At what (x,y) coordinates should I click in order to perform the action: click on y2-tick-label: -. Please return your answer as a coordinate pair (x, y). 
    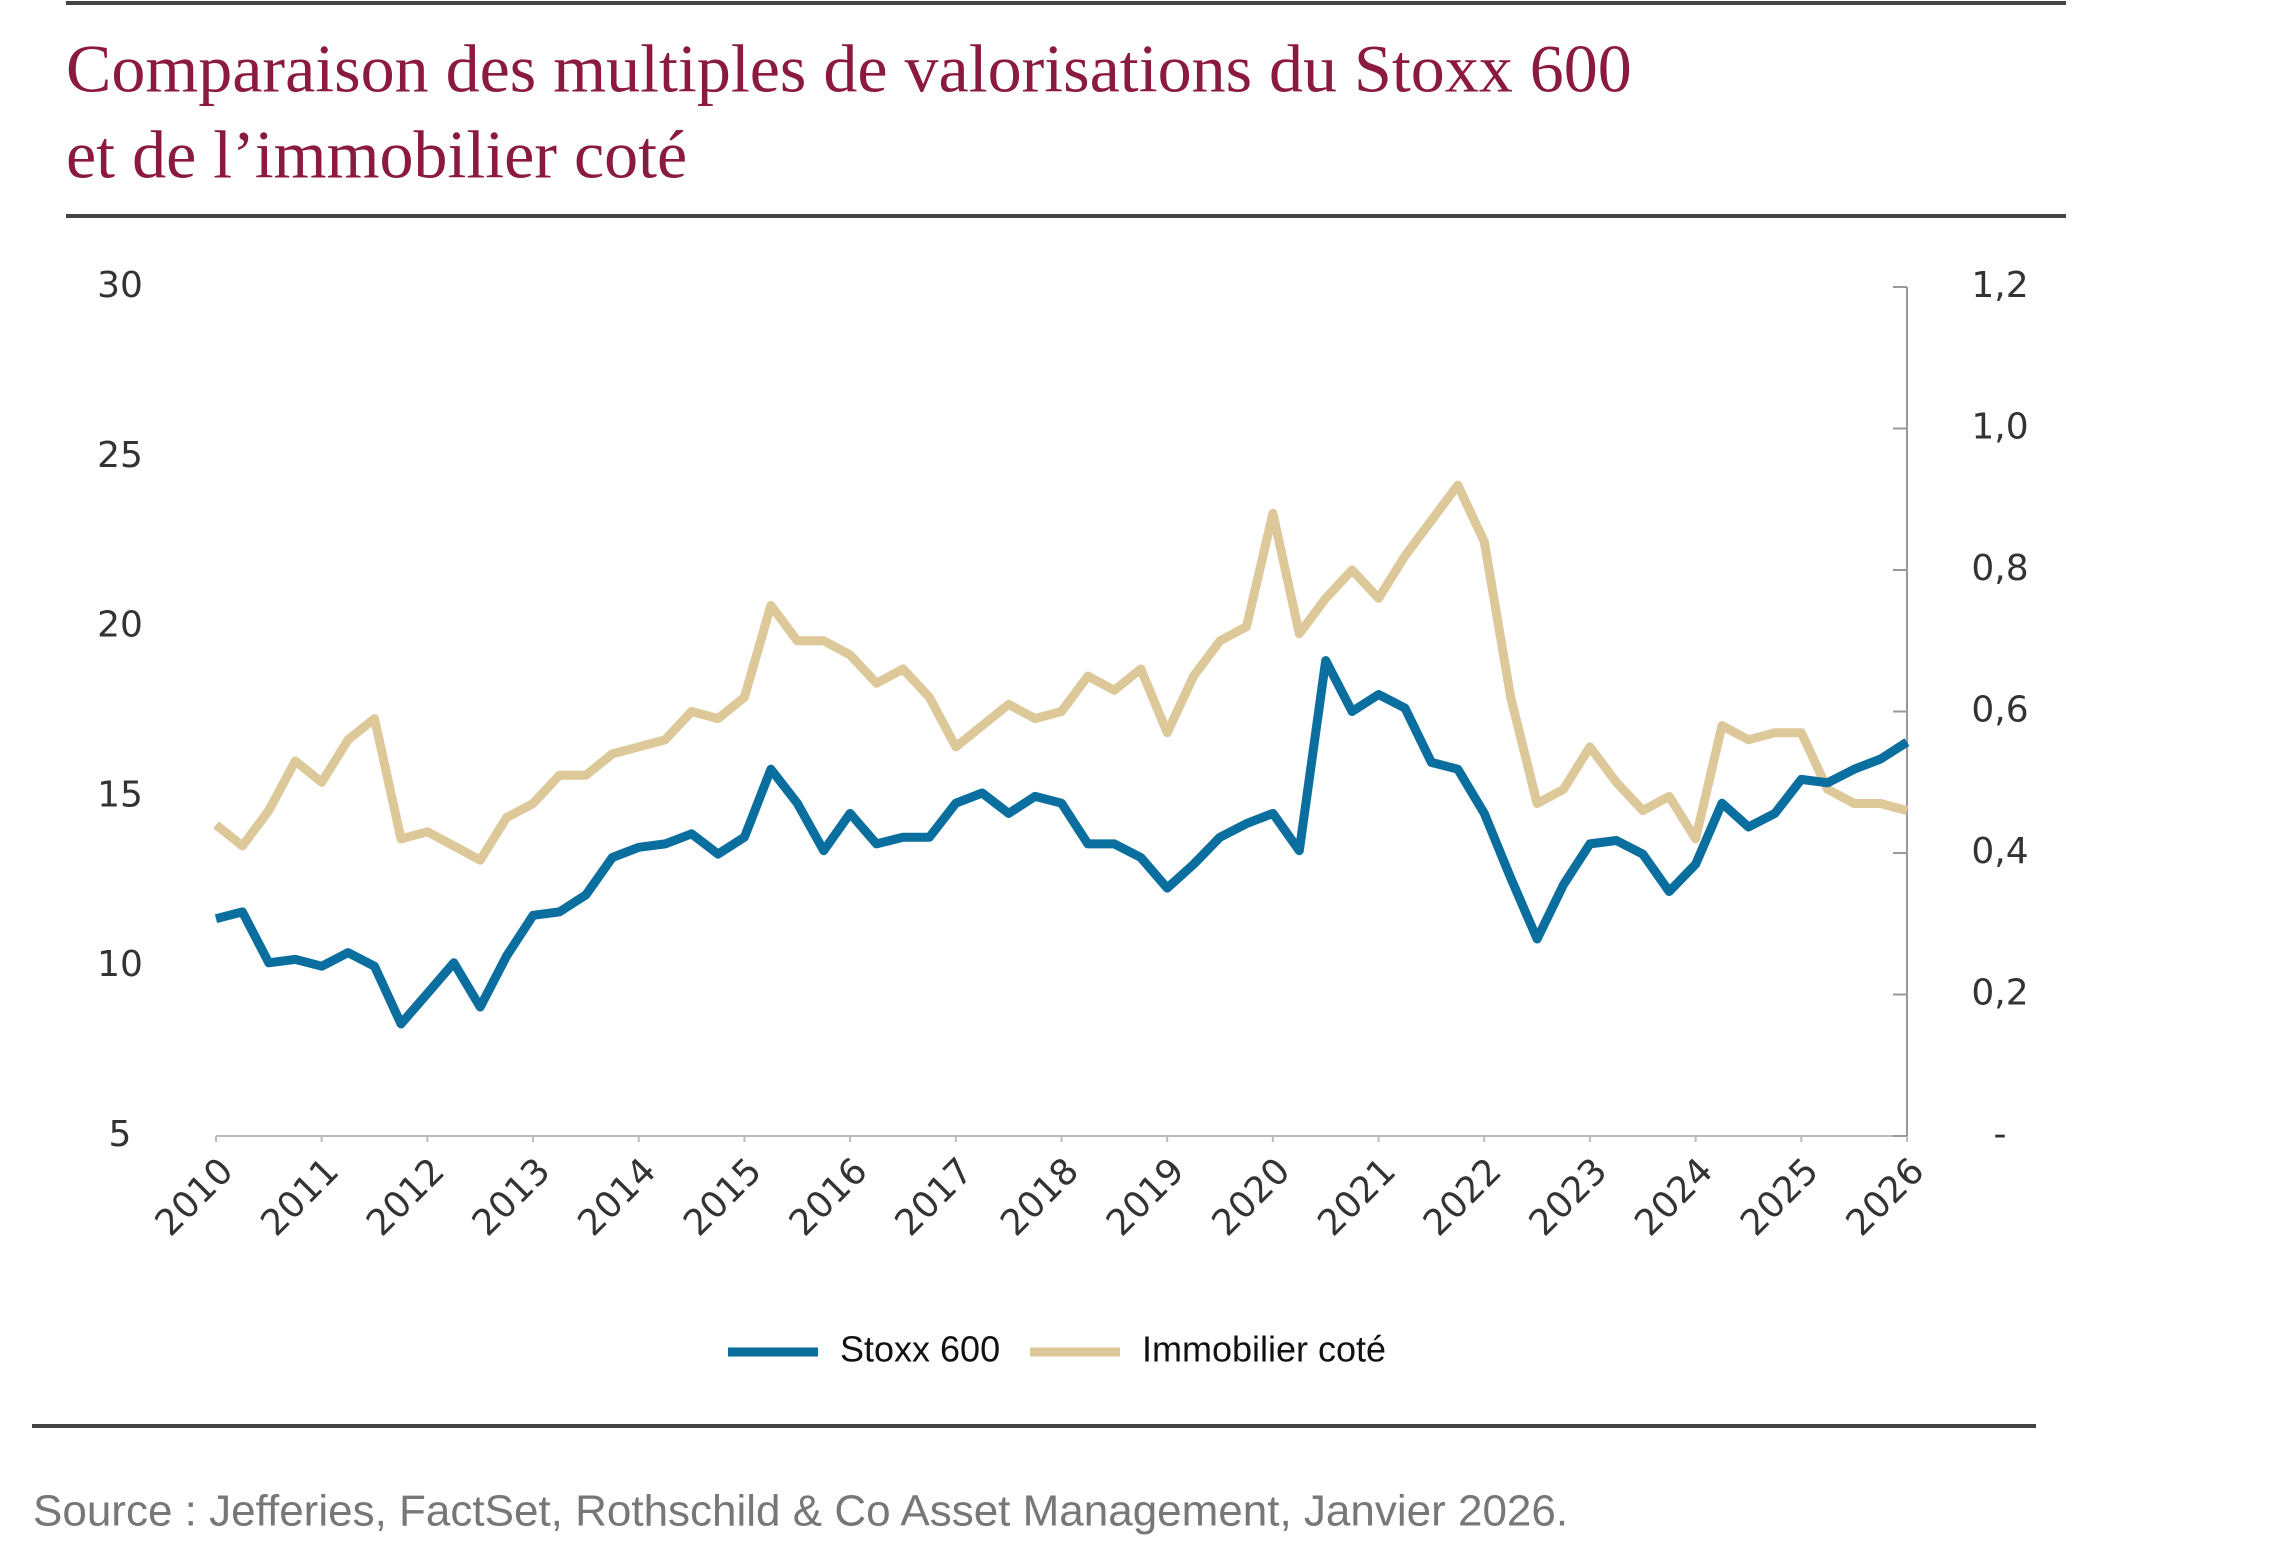
    Looking at the image, I should click on (2000, 1134).